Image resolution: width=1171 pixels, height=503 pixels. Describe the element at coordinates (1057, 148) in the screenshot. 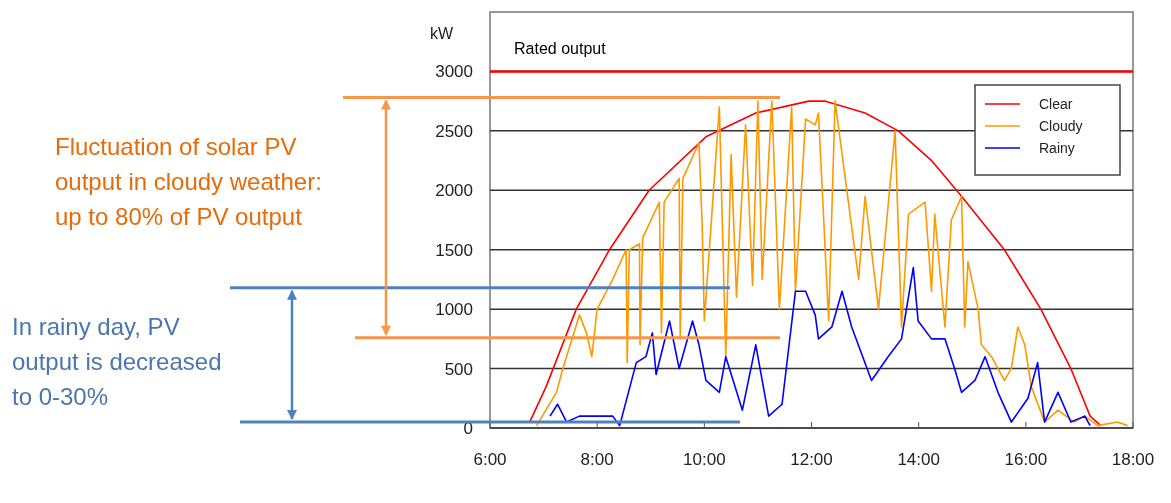

I see `legend-label: Rainy` at that location.